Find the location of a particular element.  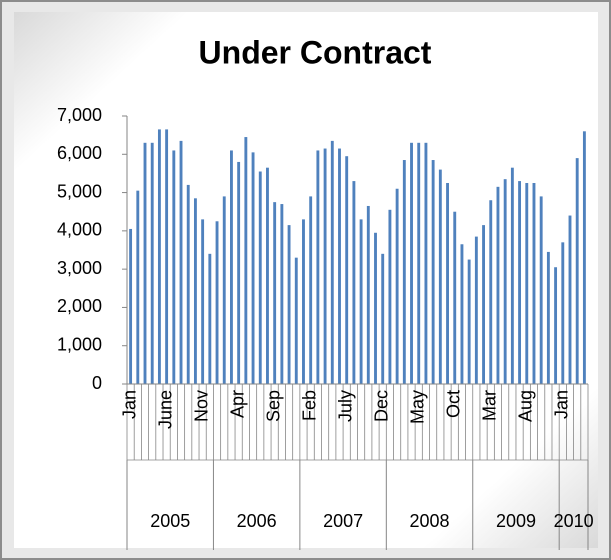

year-label: 2009 is located at coordinates (516, 521).